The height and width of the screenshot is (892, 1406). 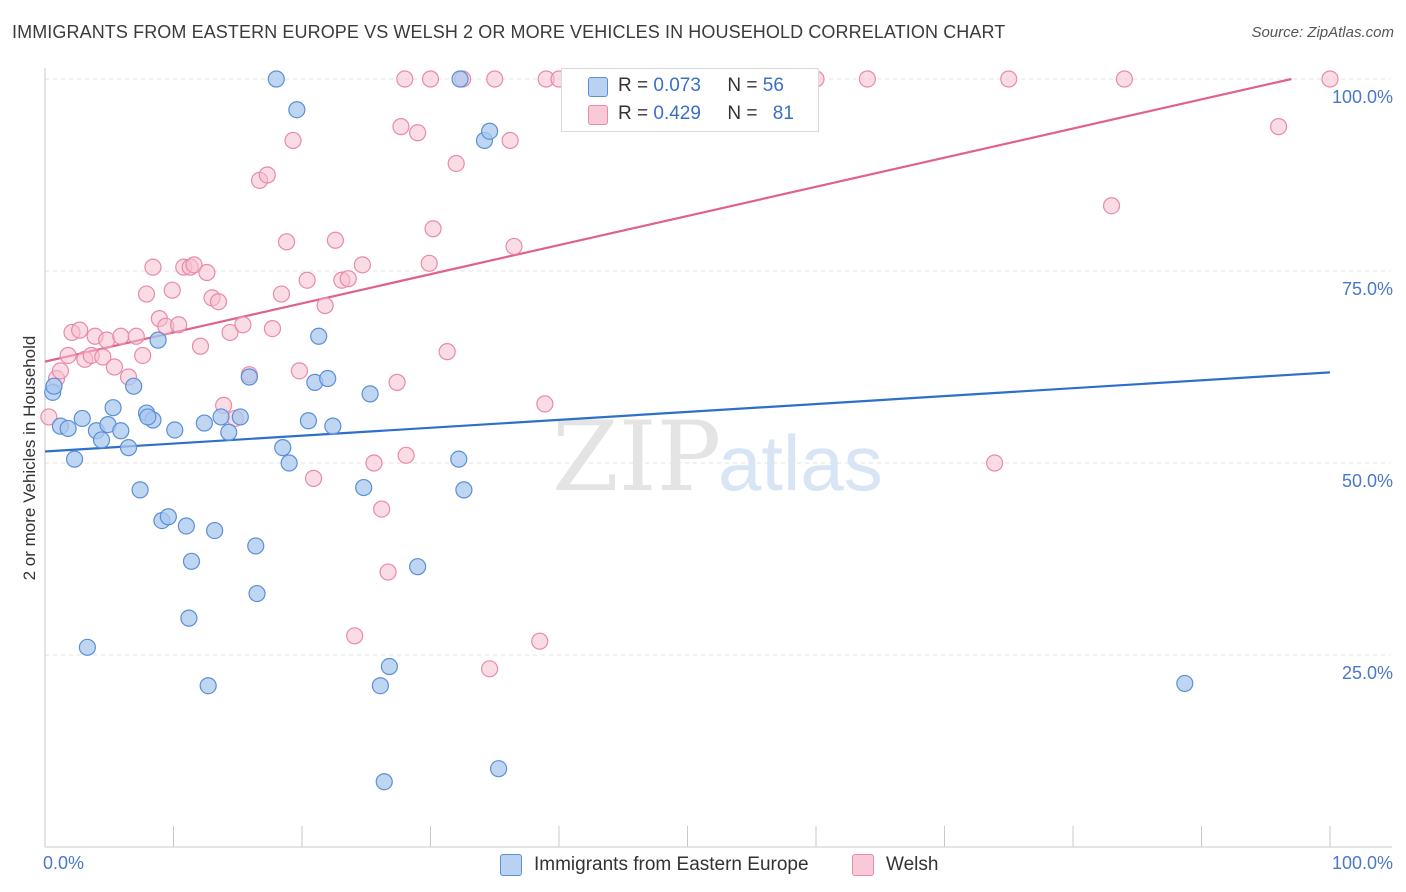 What do you see at coordinates (598, 87) in the screenshot?
I see `legend-swatch-blue` at bounding box center [598, 87].